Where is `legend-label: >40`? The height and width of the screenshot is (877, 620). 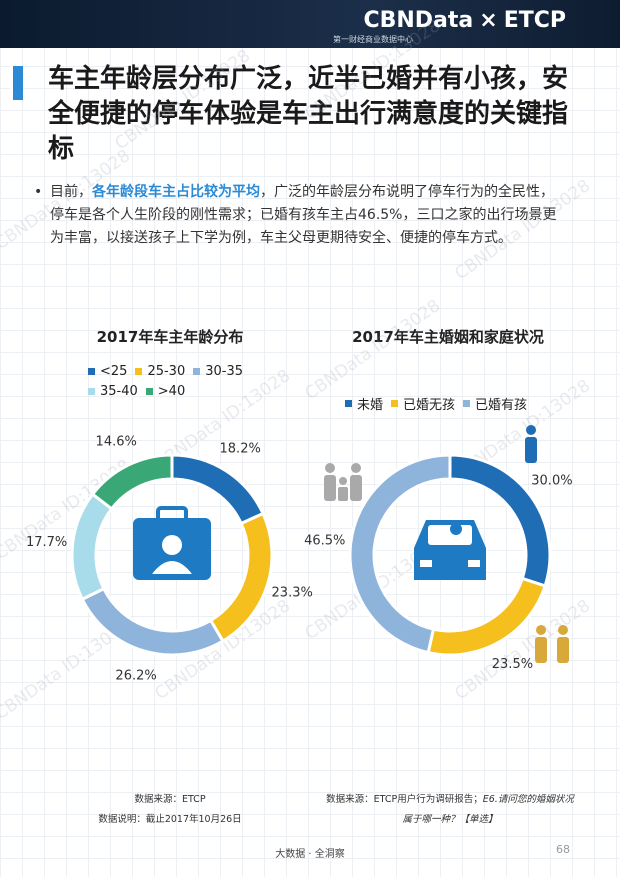
legend-label: >40 is located at coordinates (171, 391).